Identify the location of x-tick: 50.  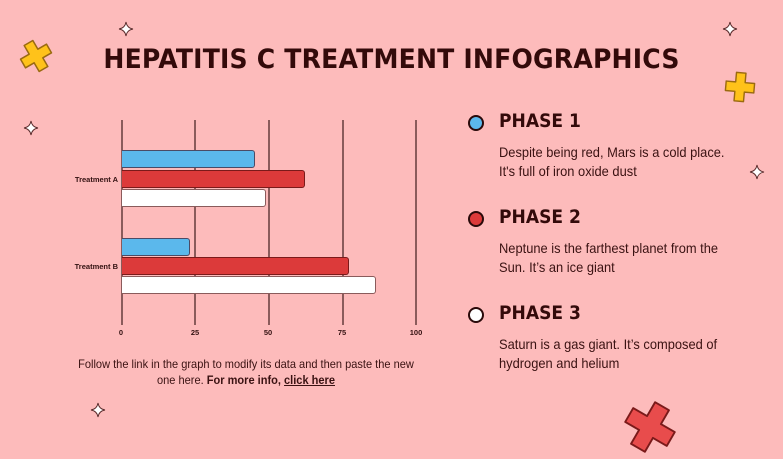
(268, 332).